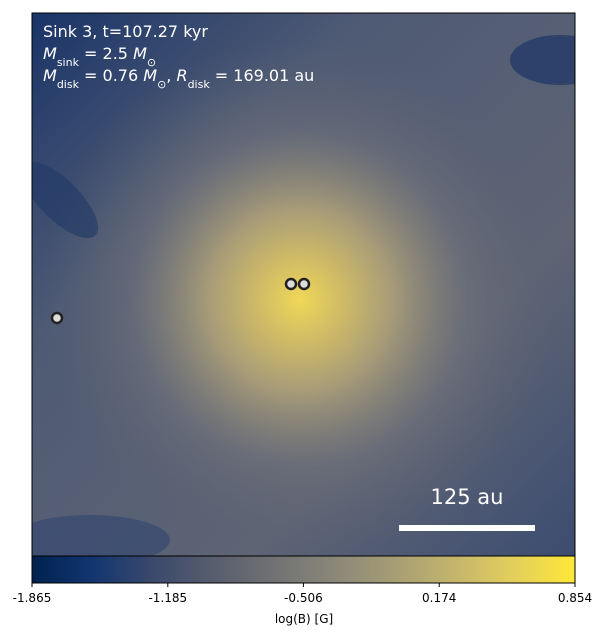 The width and height of the screenshot is (604, 636). I want to click on annotation: Sink 3, t=107.27 kyr, so click(125, 31).